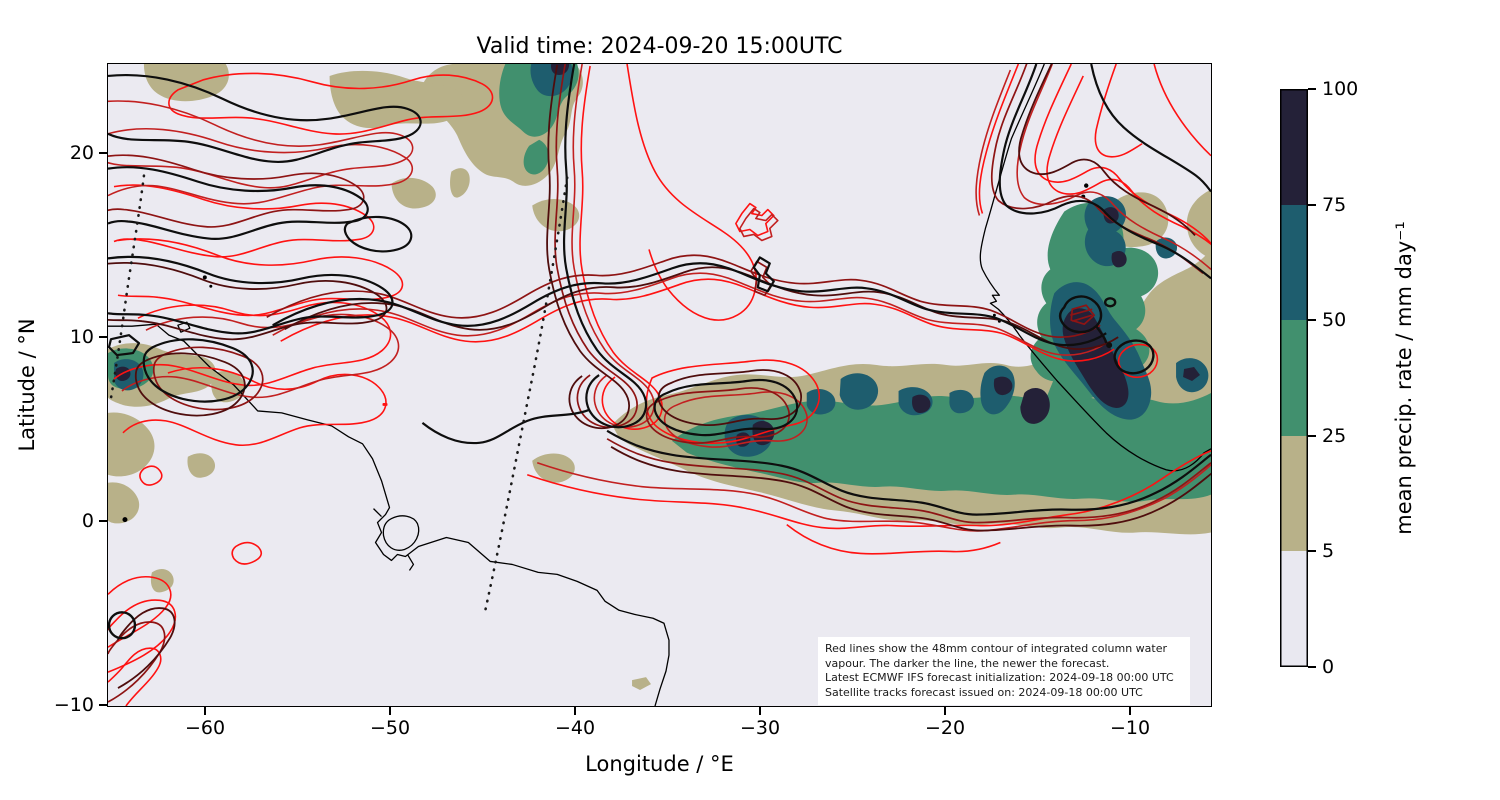 This screenshot has height=800, width=1500. I want to click on y-tick-label: 10, so click(81, 337).